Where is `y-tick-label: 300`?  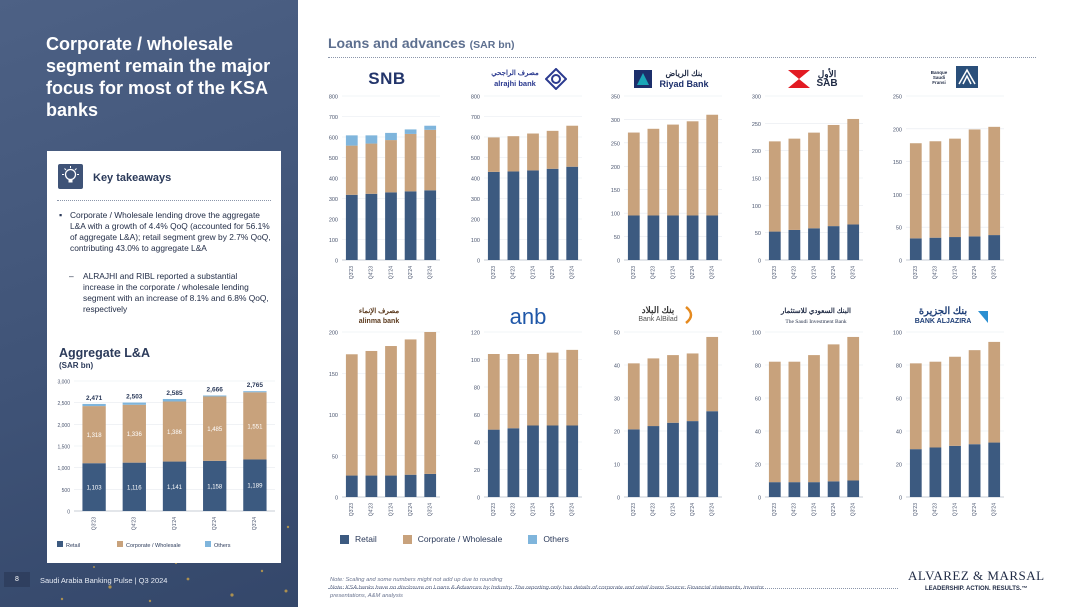
y-tick-label: 300 is located at coordinates (475, 200).